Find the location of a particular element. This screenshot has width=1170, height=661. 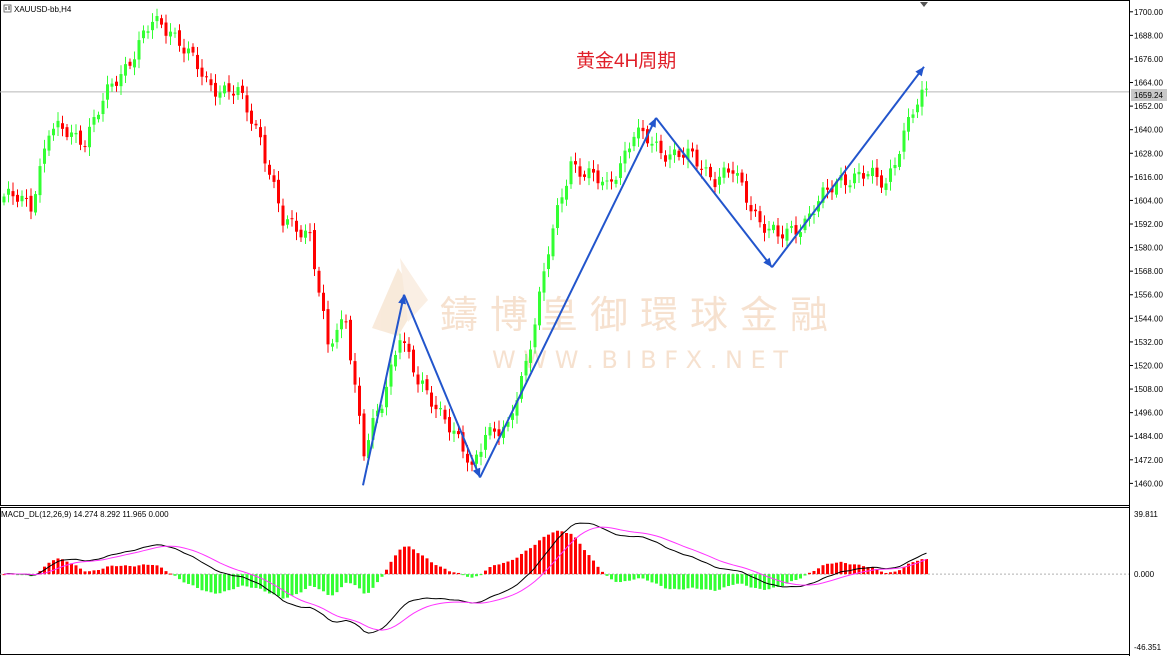

chart-window-icon is located at coordinates (7, 8).